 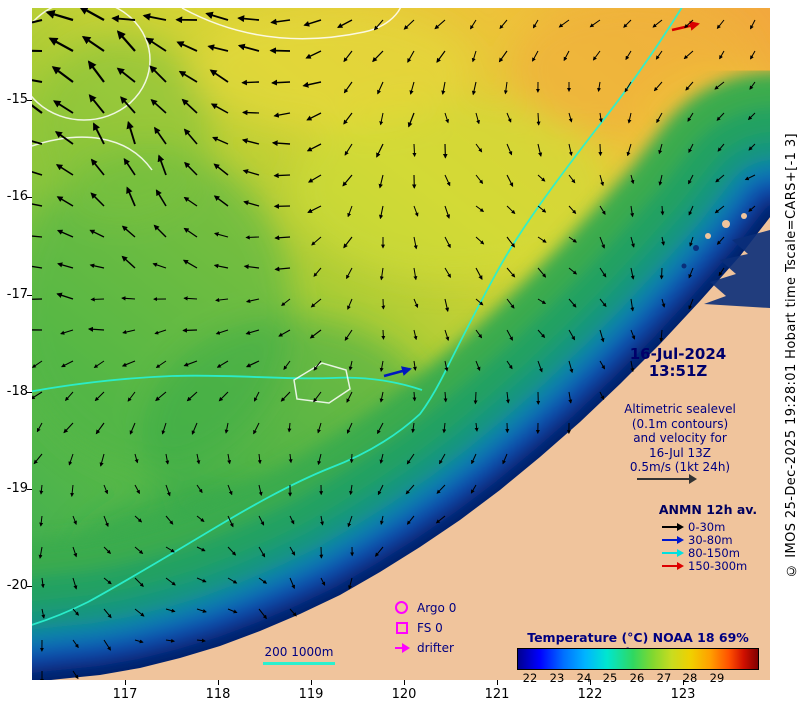 I want to click on anmn-depth-label: 30-80m, so click(x=710, y=539).